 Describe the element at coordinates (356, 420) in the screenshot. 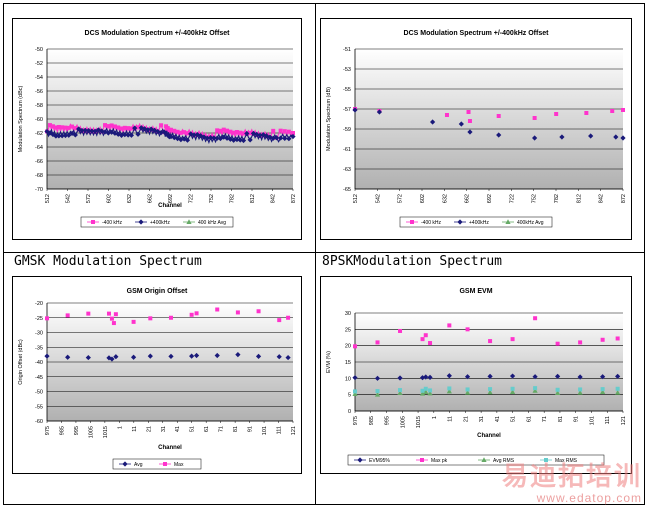

I see `x-tick-label: 975` at that location.